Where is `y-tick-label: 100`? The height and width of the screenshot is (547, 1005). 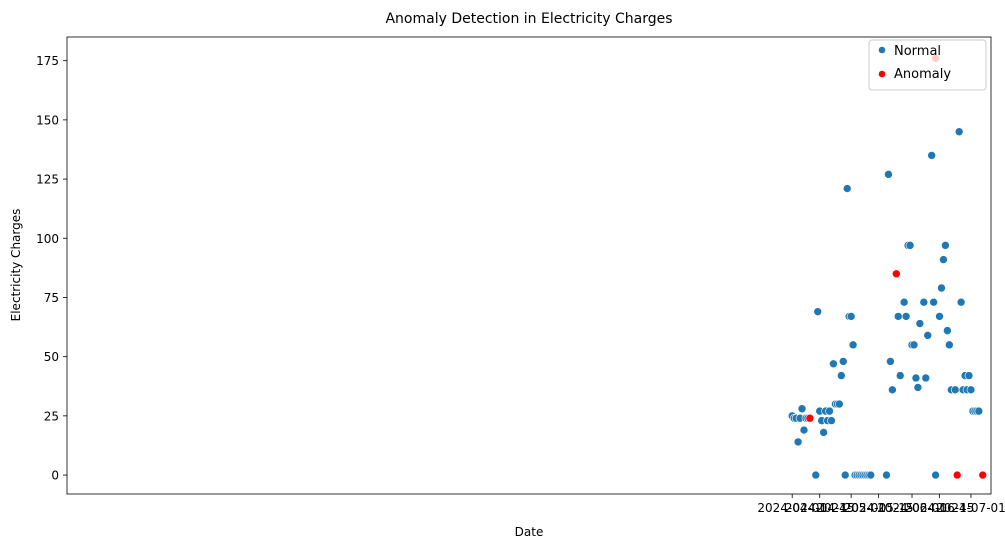 y-tick-label: 100 is located at coordinates (47, 239).